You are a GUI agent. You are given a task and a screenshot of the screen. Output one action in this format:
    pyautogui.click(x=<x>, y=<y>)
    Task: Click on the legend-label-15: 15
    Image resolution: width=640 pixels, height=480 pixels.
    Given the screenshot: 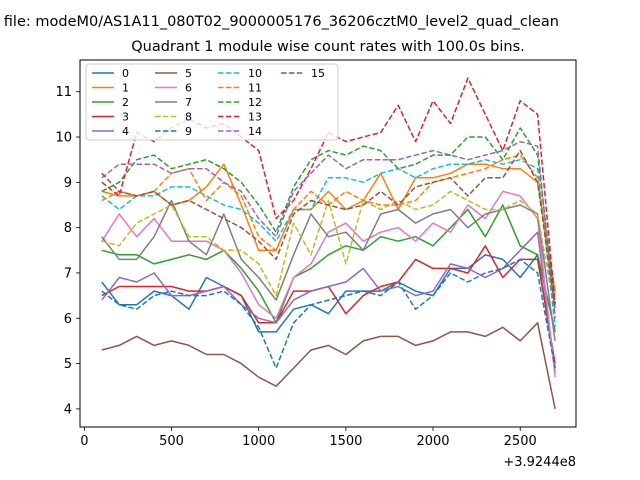 What is the action you would take?
    pyautogui.click(x=318, y=73)
    